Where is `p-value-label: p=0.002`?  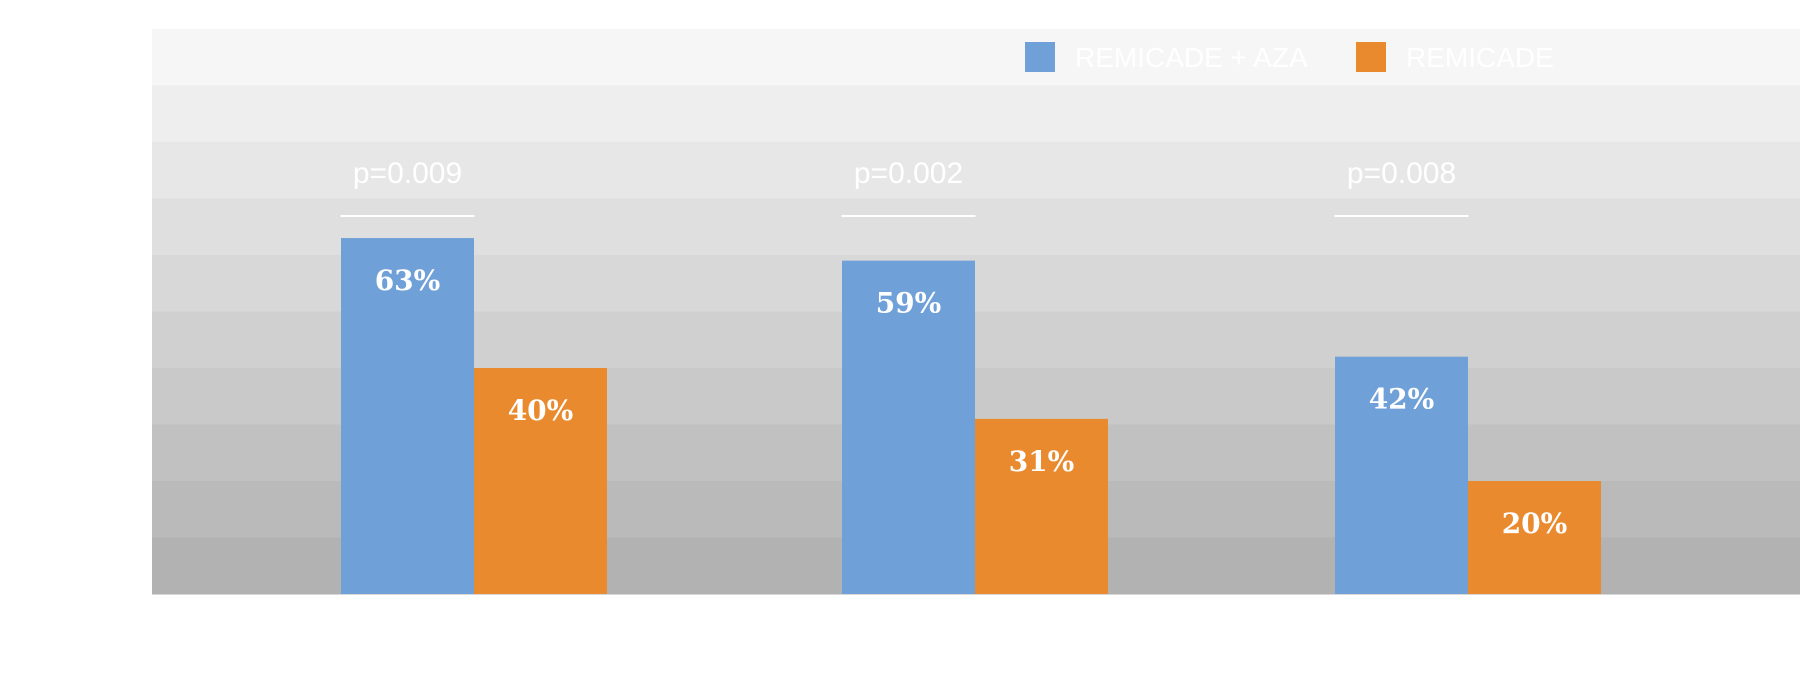 p-value-label: p=0.002 is located at coordinates (908, 173).